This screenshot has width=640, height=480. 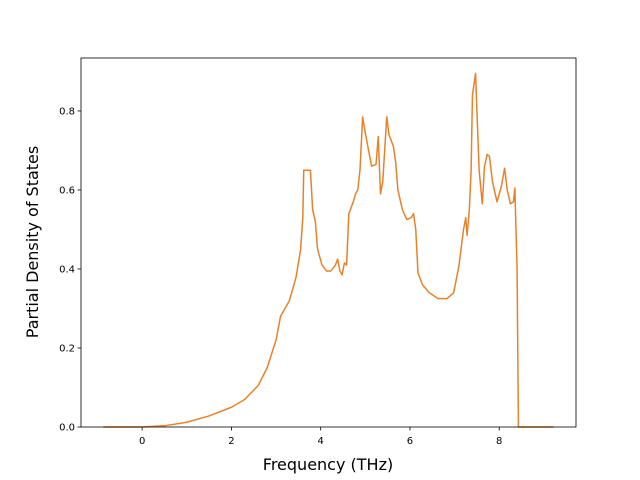 What do you see at coordinates (67, 190) in the screenshot?
I see `y-tick-label: 0.6` at bounding box center [67, 190].